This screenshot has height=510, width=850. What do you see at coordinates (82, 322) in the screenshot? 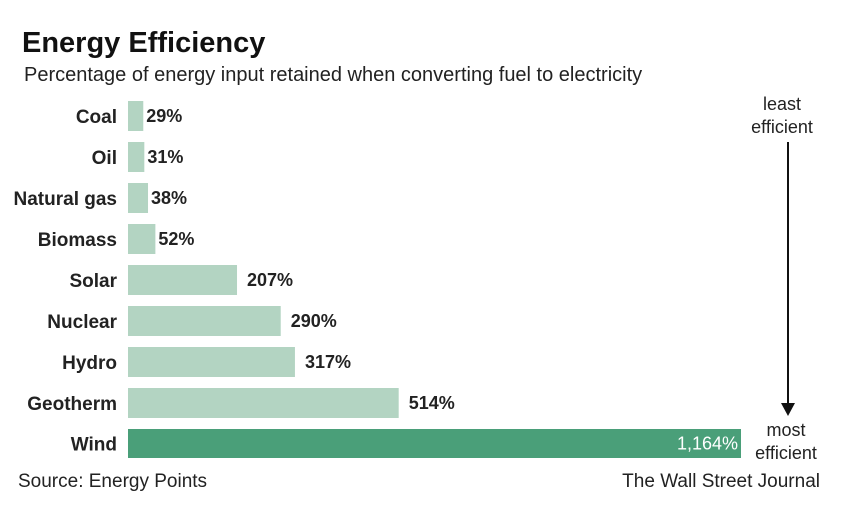
I see `category-label: Nuclear` at bounding box center [82, 322].